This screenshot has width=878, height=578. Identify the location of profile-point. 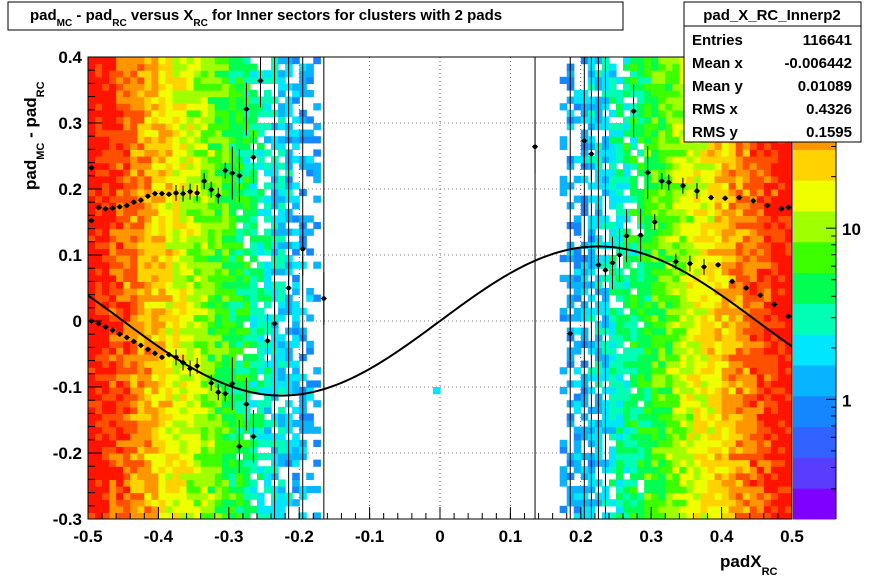
(134, 341).